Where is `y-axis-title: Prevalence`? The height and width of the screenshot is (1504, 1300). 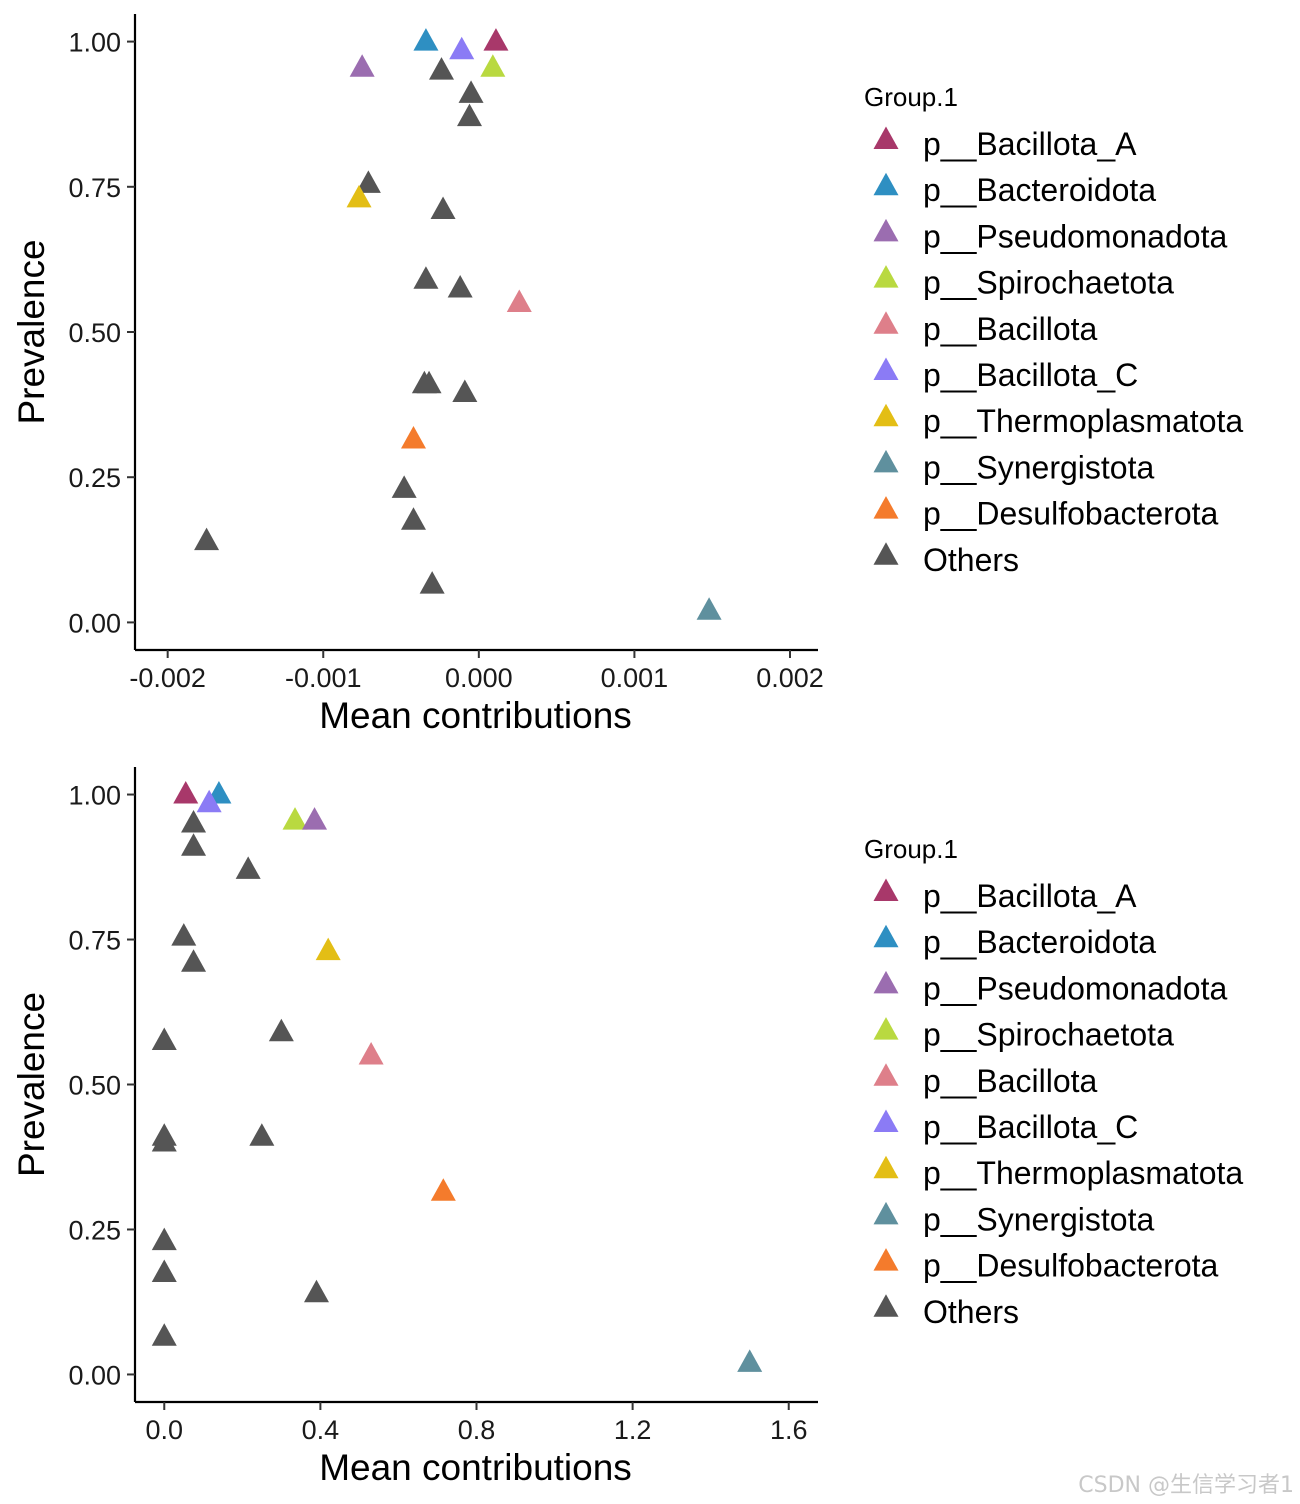
y-axis-title: Prevalence is located at coordinates (31, 331).